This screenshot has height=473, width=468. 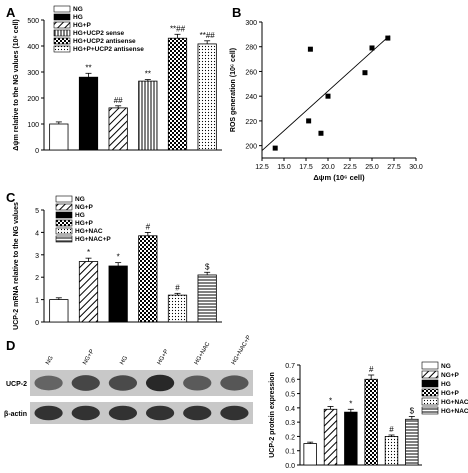 What do you see at coordinates (178, 28) in the screenshot?
I see `significance-mark: **##` at bounding box center [178, 28].